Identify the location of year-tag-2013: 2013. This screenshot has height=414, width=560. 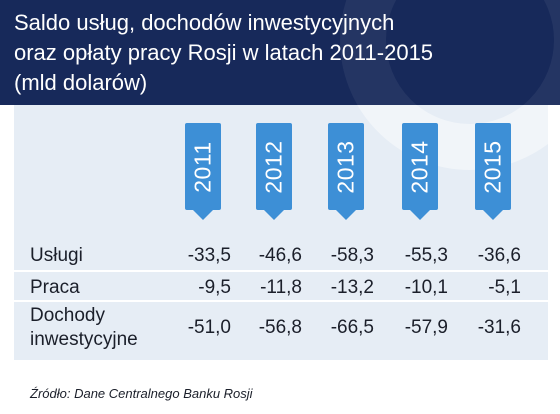
(346, 171).